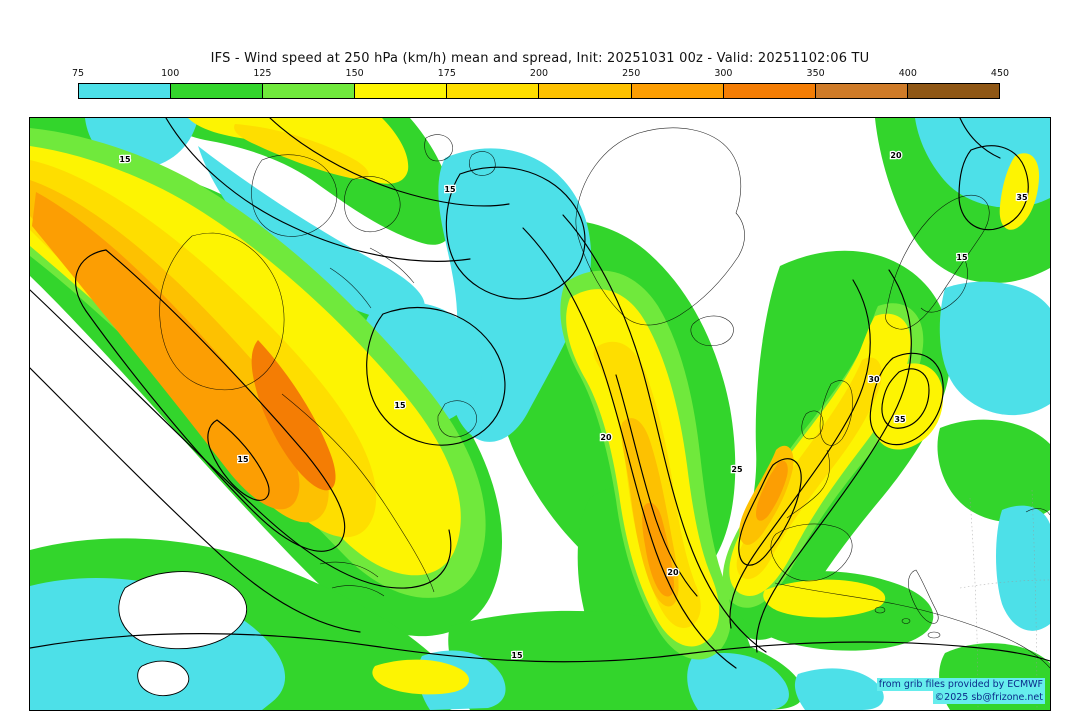 This screenshot has width=1080, height=718. Describe the element at coordinates (183, 634) in the screenshot. I see `low-spread-white-holes` at that location.